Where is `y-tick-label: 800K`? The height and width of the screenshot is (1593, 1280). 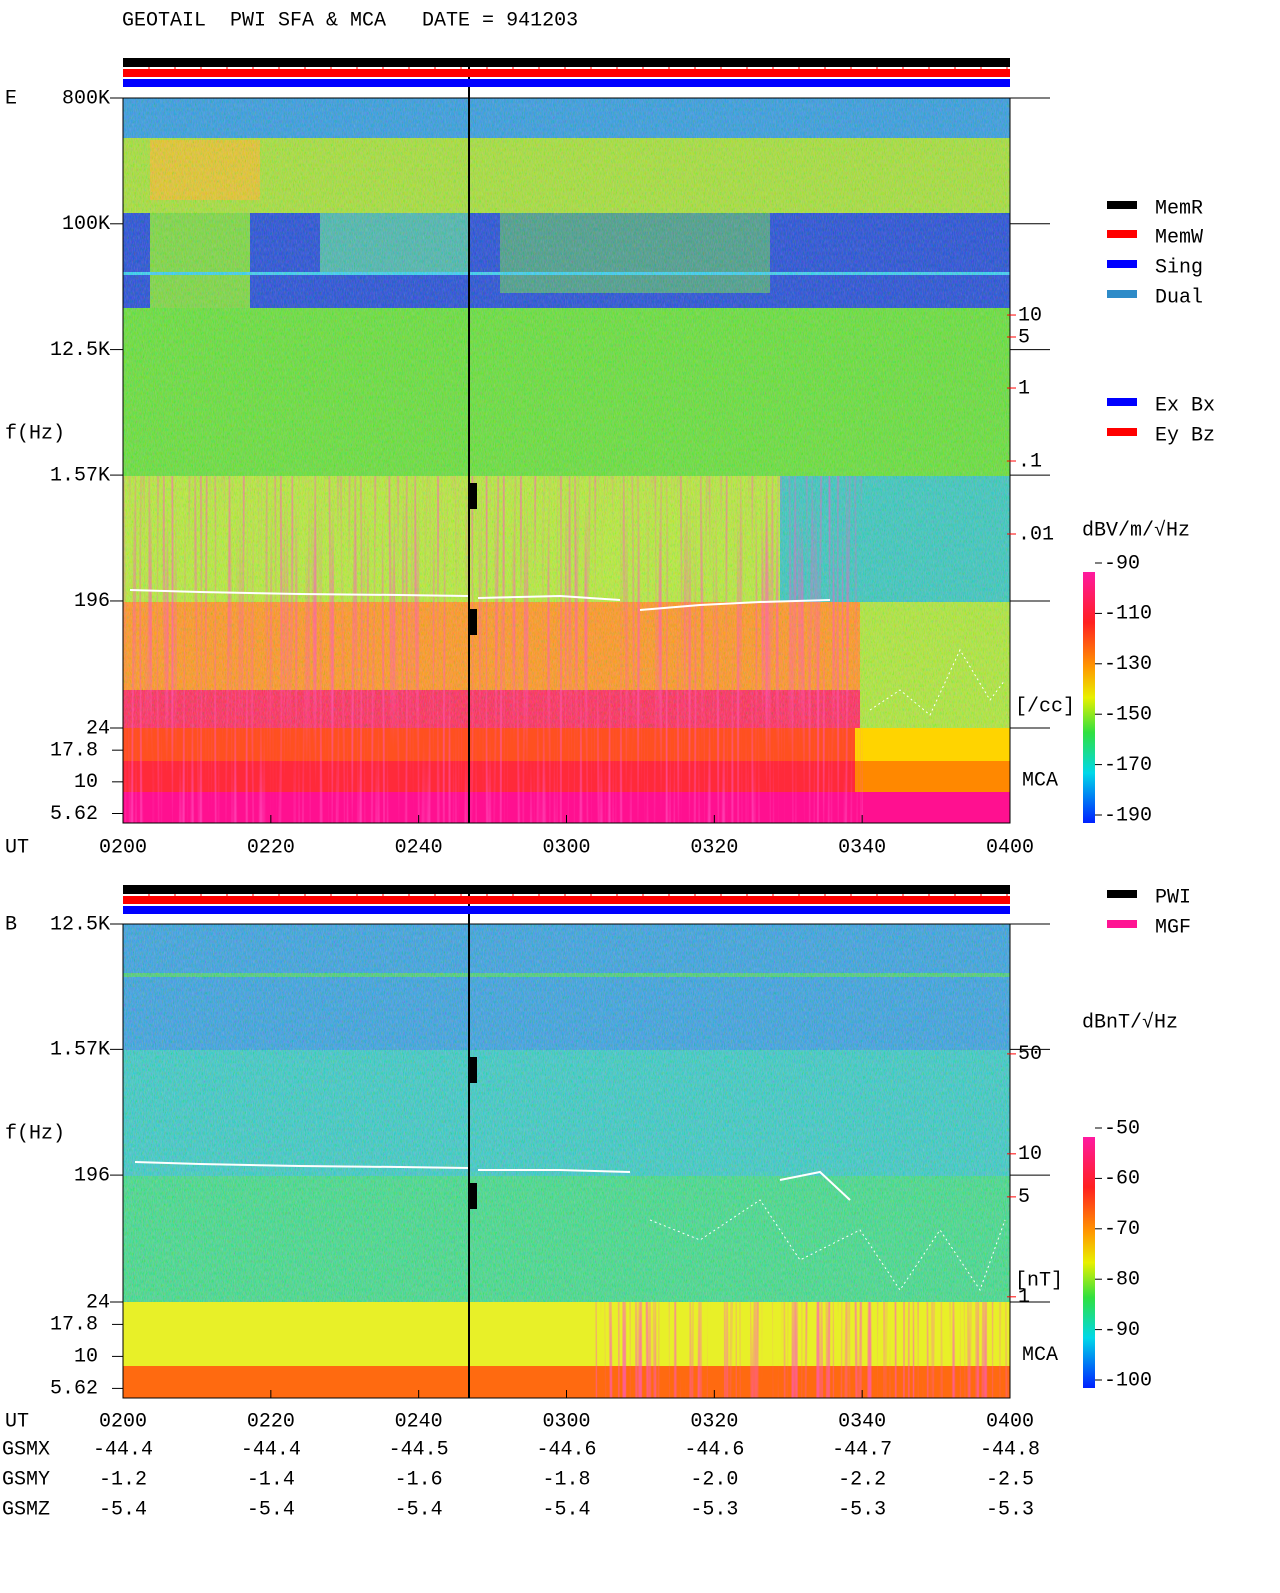
y-tick-label: 800K is located at coordinates (86, 98).